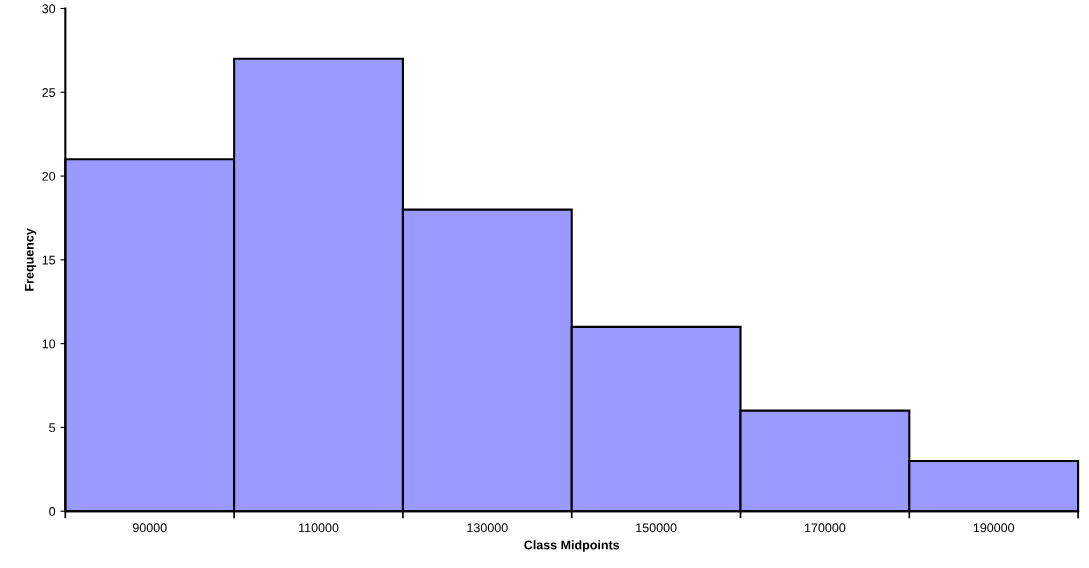 This screenshot has width=1089, height=568. I want to click on y-tick-label: 20, so click(49, 176).